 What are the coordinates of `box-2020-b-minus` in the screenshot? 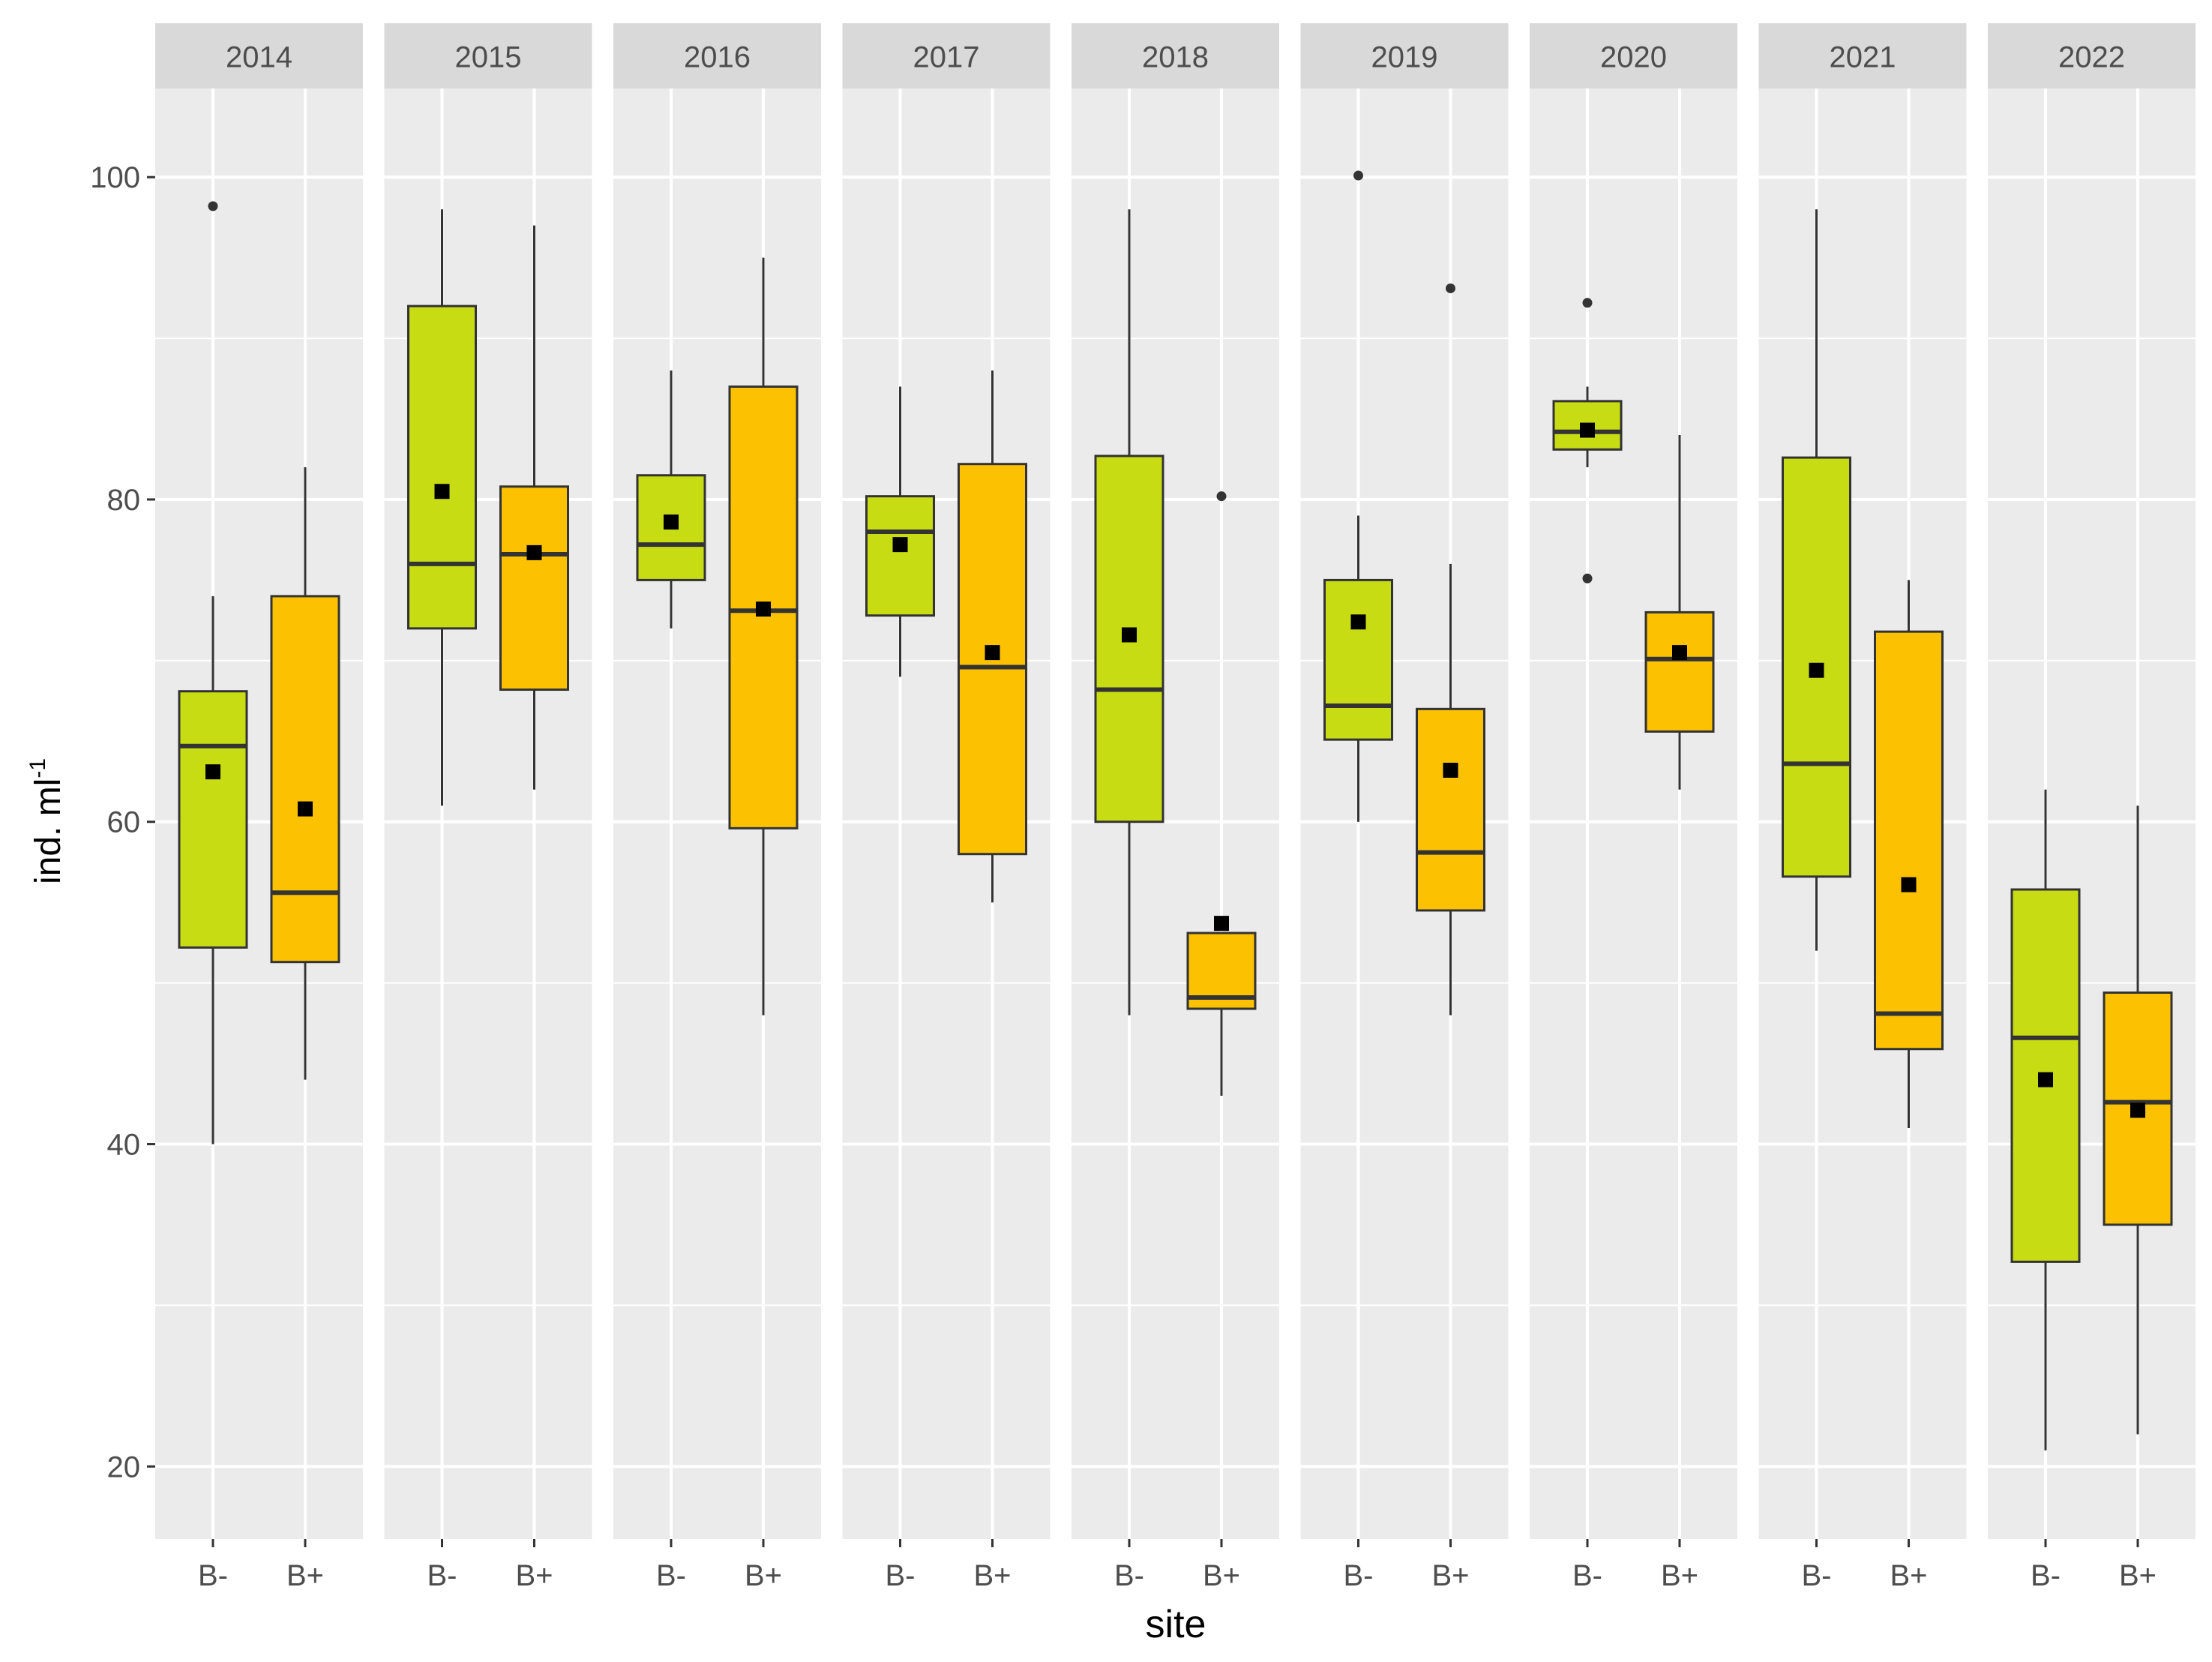 It's located at (1587, 441).